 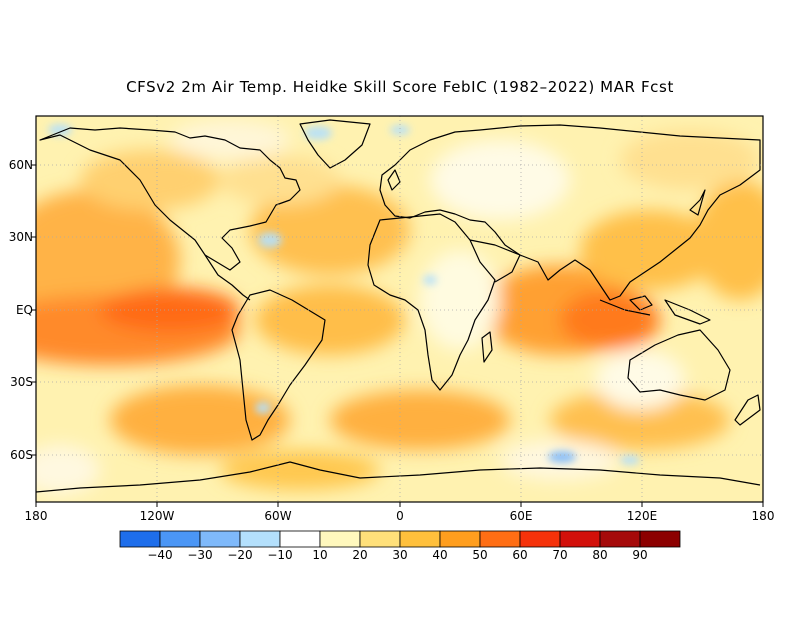 What do you see at coordinates (600, 555) in the screenshot?
I see `colorbar-label: 80` at bounding box center [600, 555].